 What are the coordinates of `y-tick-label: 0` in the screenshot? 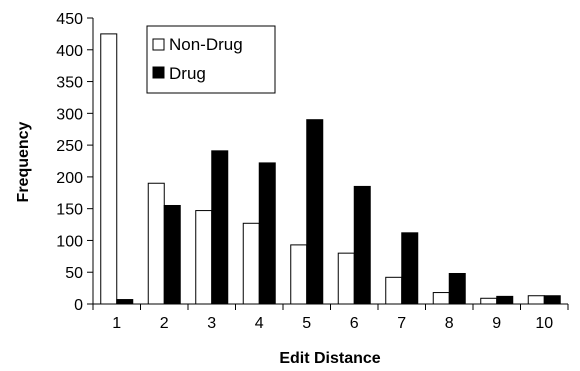 It's located at (78, 305).